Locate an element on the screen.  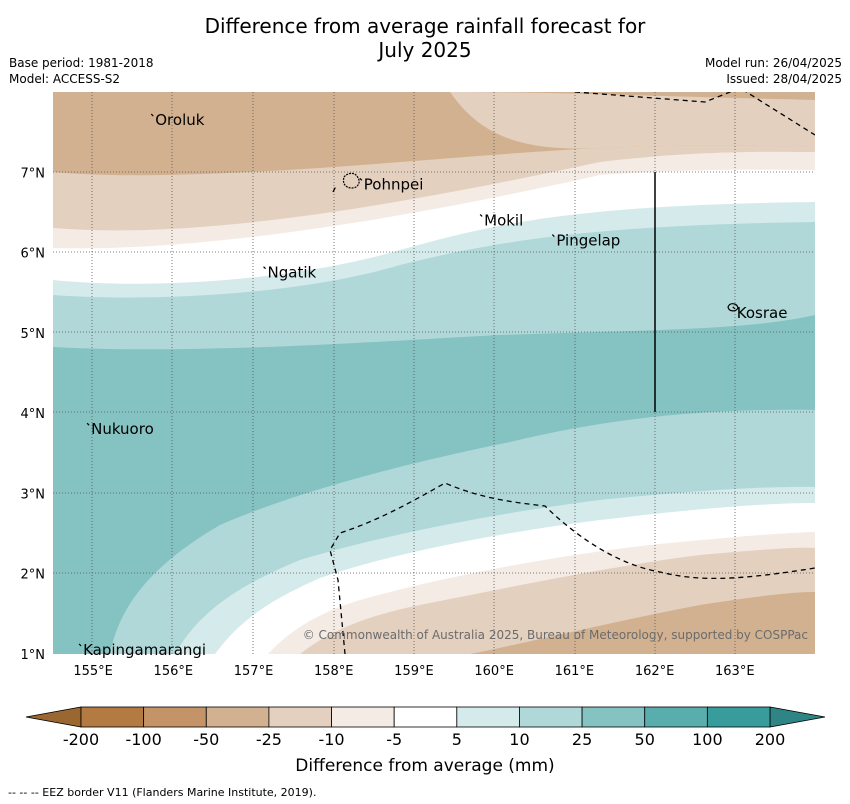
issued-text: Issued: 28/04/2025 is located at coordinates (784, 79).